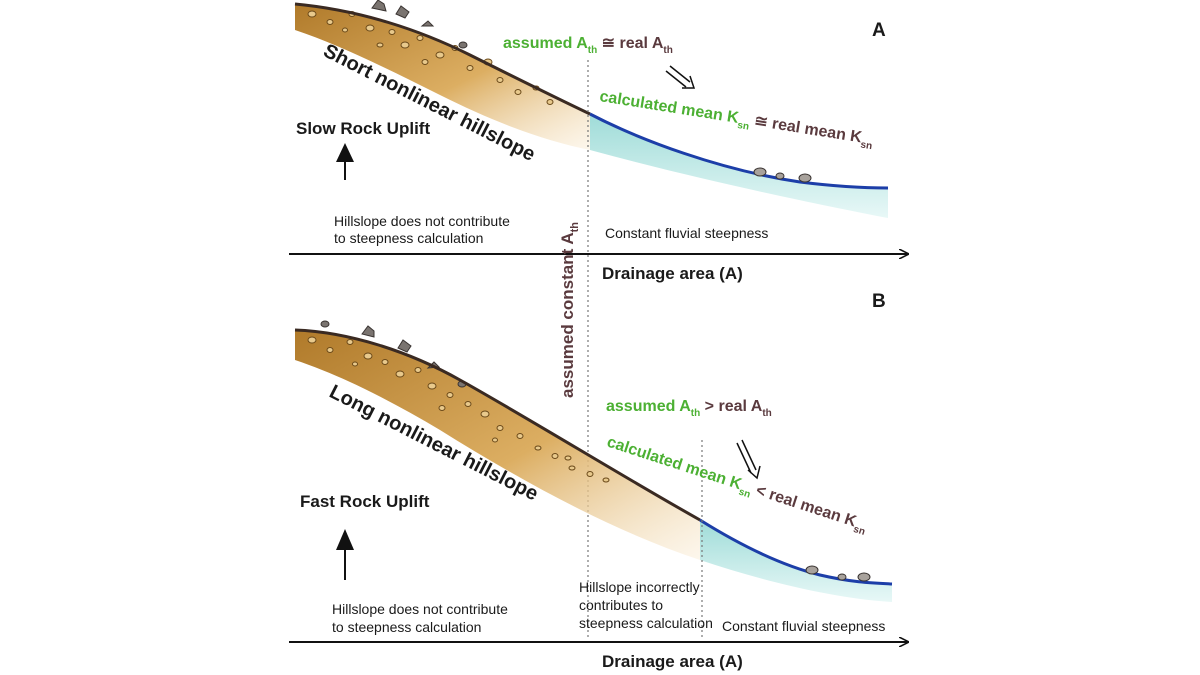  Describe the element at coordinates (739, 166) in the screenshot. I see `panel-a-channel-water` at that location.